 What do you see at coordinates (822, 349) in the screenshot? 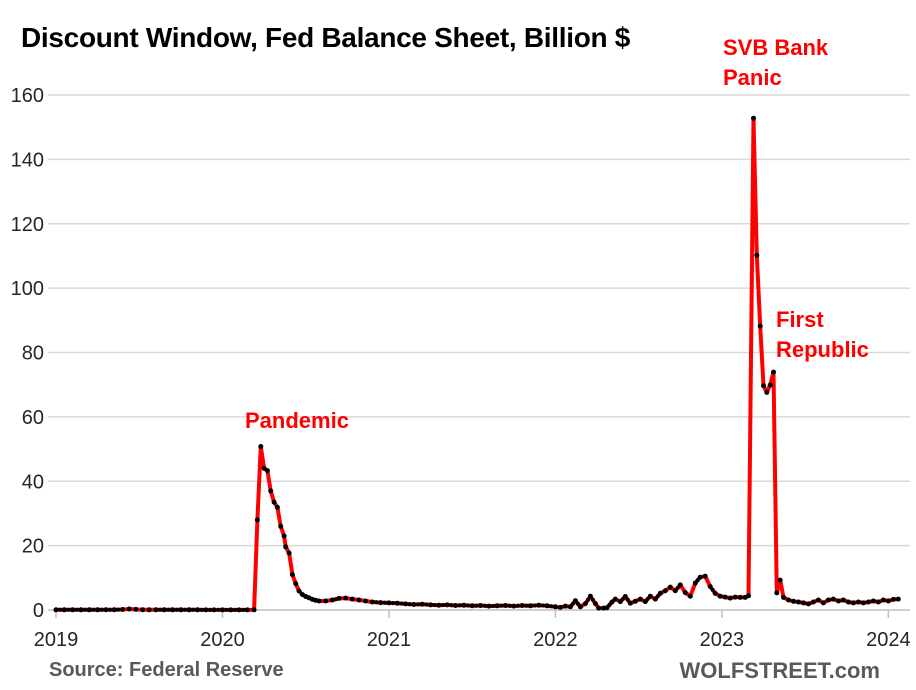
I see `first-republic-annotation-line-2: Republic` at bounding box center [822, 349].